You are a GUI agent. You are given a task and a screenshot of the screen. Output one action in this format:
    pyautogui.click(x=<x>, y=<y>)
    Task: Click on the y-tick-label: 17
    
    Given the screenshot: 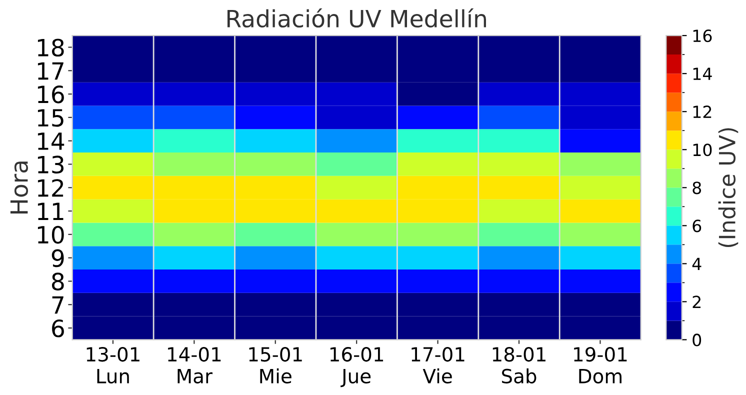 What is the action you would take?
    pyautogui.click(x=51, y=71)
    